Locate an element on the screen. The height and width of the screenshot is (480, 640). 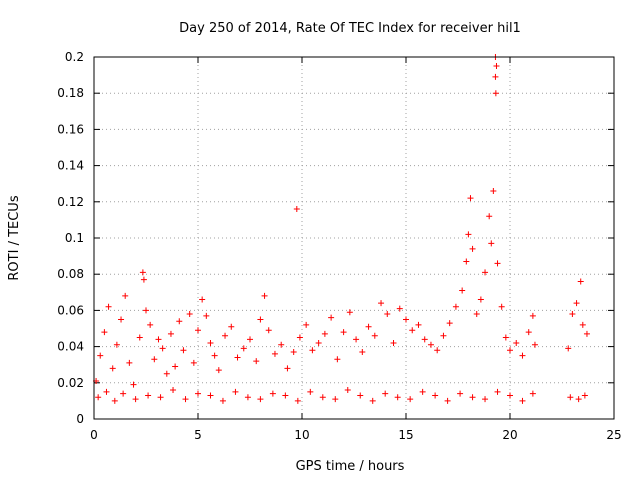
y-tick-label: 0.14 is located at coordinates (70, 166).